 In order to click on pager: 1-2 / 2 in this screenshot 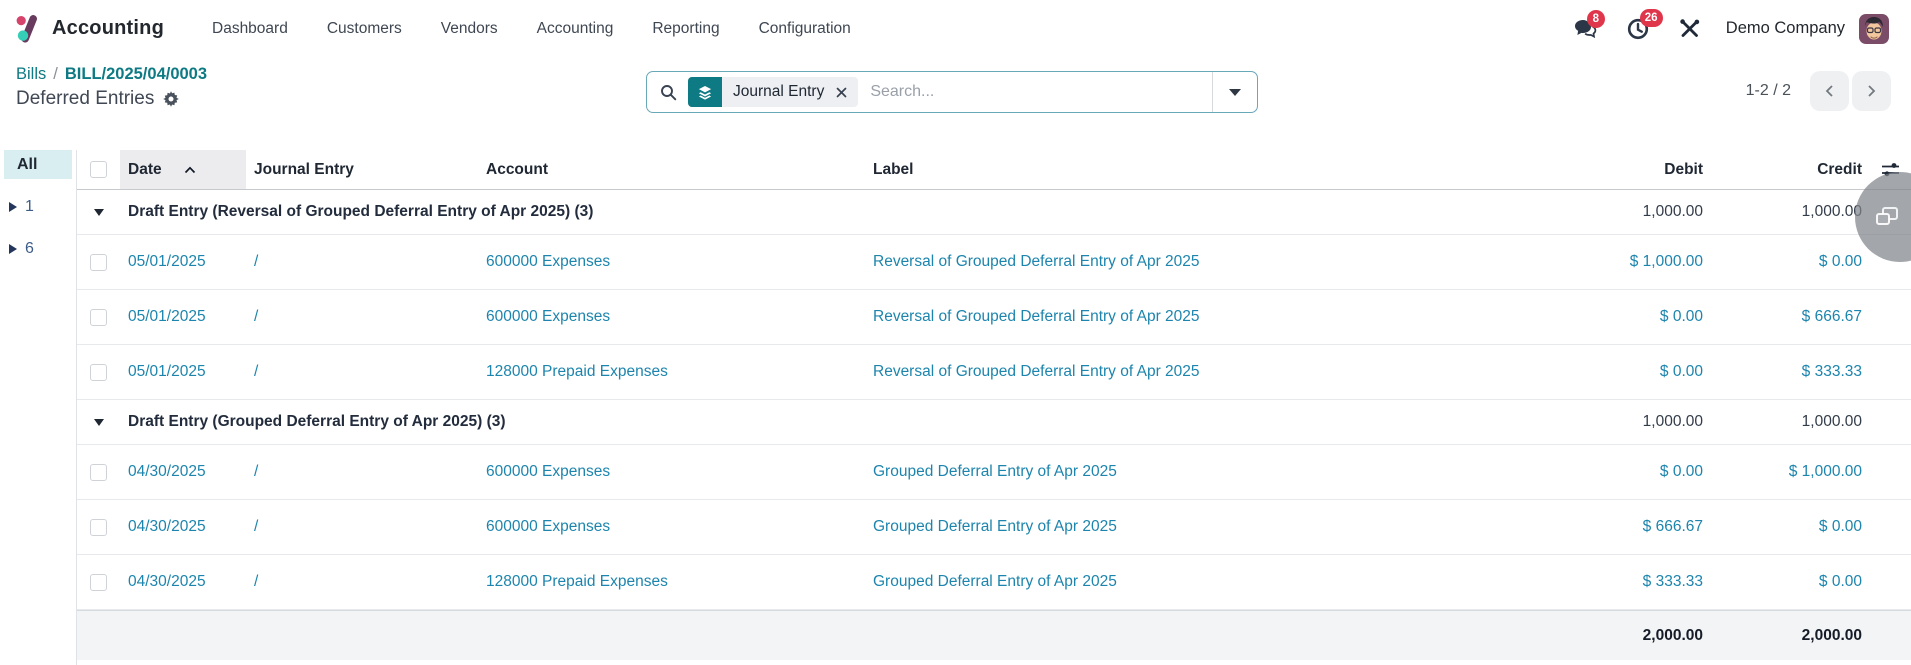, I will do `click(1818, 91)`.